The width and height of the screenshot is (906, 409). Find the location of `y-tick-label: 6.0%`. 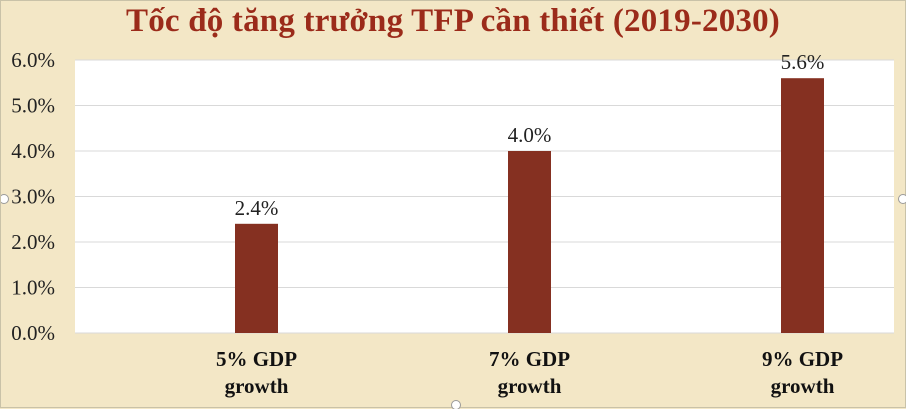

y-tick-label: 6.0% is located at coordinates (33, 60).